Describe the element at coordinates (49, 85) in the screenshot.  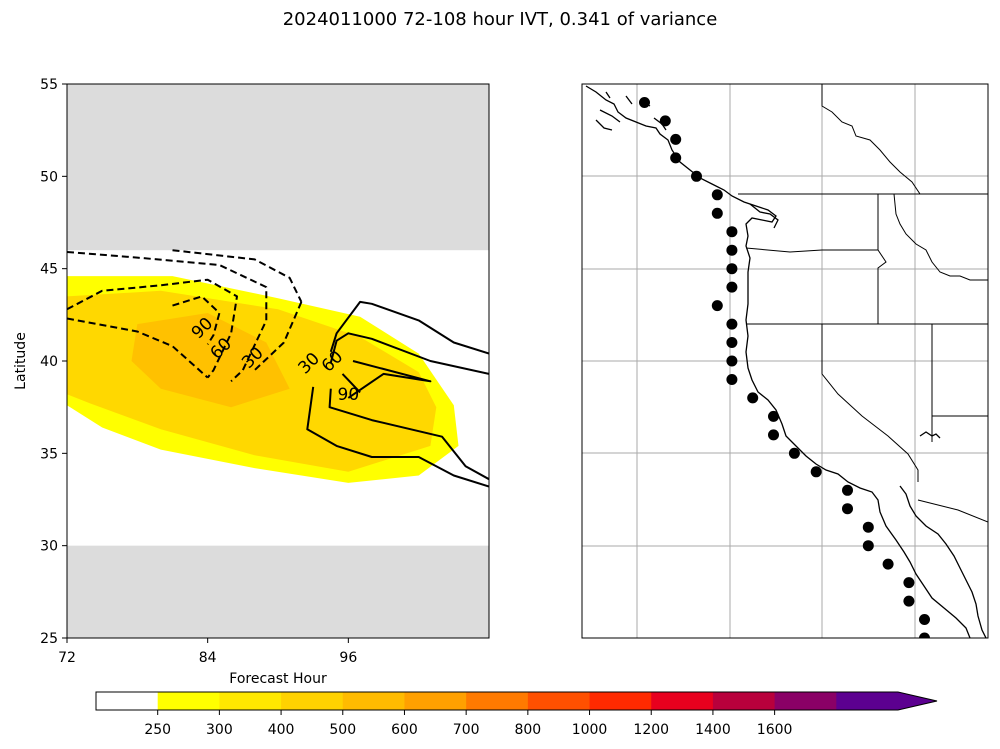
I see `y-tick-label: 55` at that location.